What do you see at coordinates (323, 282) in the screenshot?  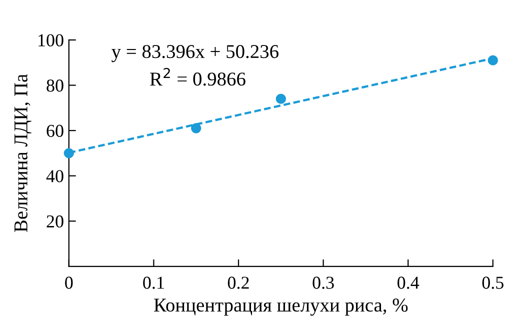 I see `x-tick-label: 0.3` at bounding box center [323, 282].